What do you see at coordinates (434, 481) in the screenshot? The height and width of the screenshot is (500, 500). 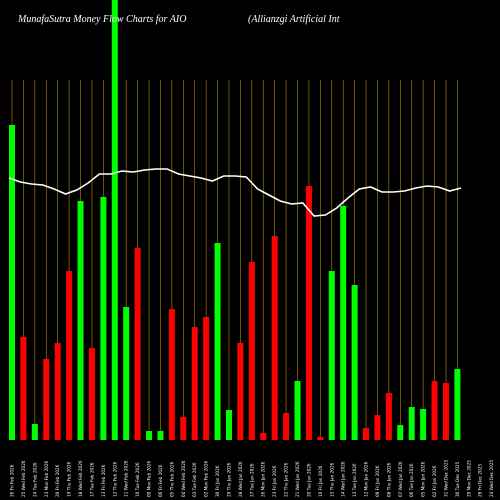 I see `date-label-38: 02 Fri Jan 2026` at bounding box center [434, 481].